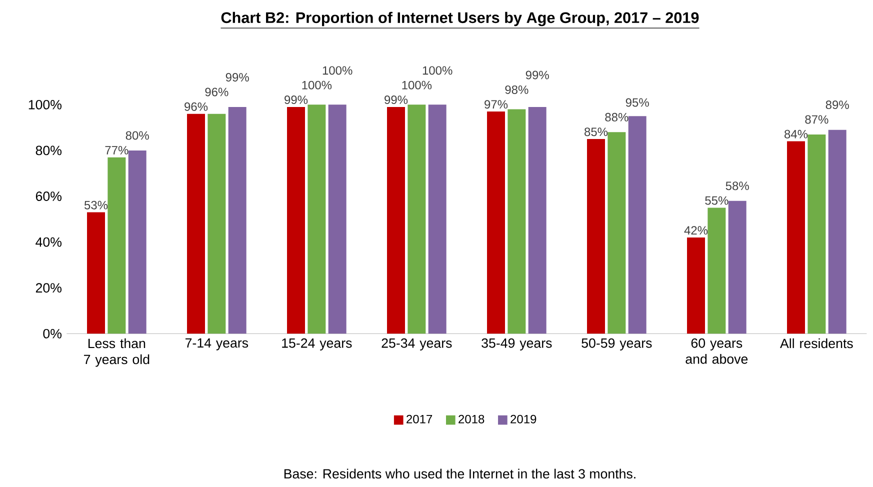 The image size is (873, 487). What do you see at coordinates (637, 102) in the screenshot?
I see `data-label: 95%` at bounding box center [637, 102].